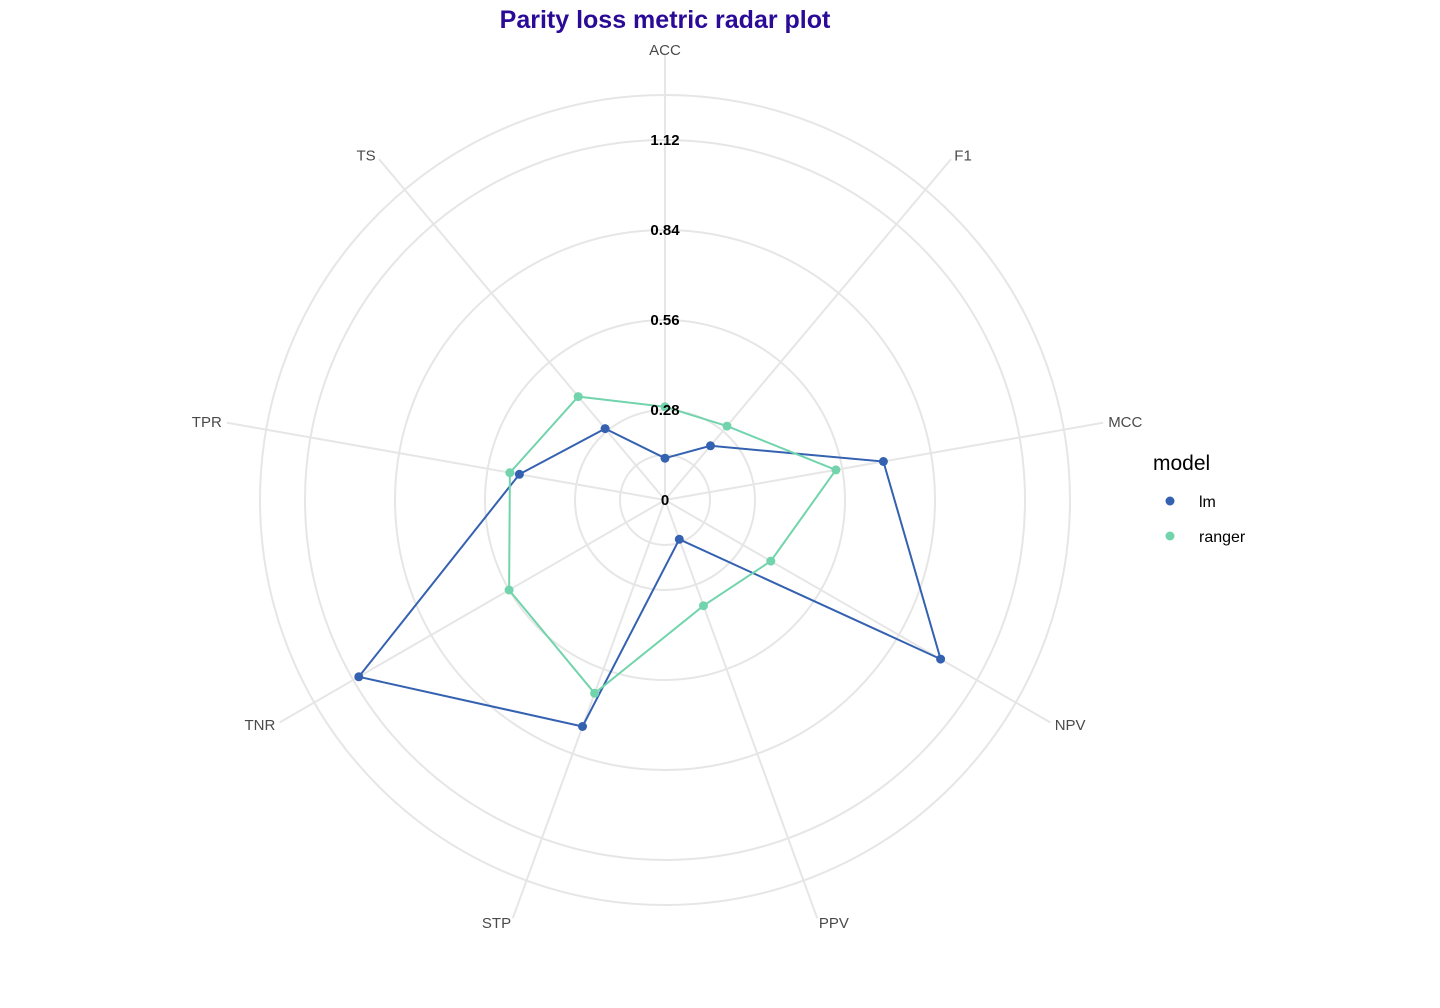 The width and height of the screenshot is (1440, 1008). Describe the element at coordinates (578, 397) in the screenshot. I see `data-point-ranger-ts` at that location.